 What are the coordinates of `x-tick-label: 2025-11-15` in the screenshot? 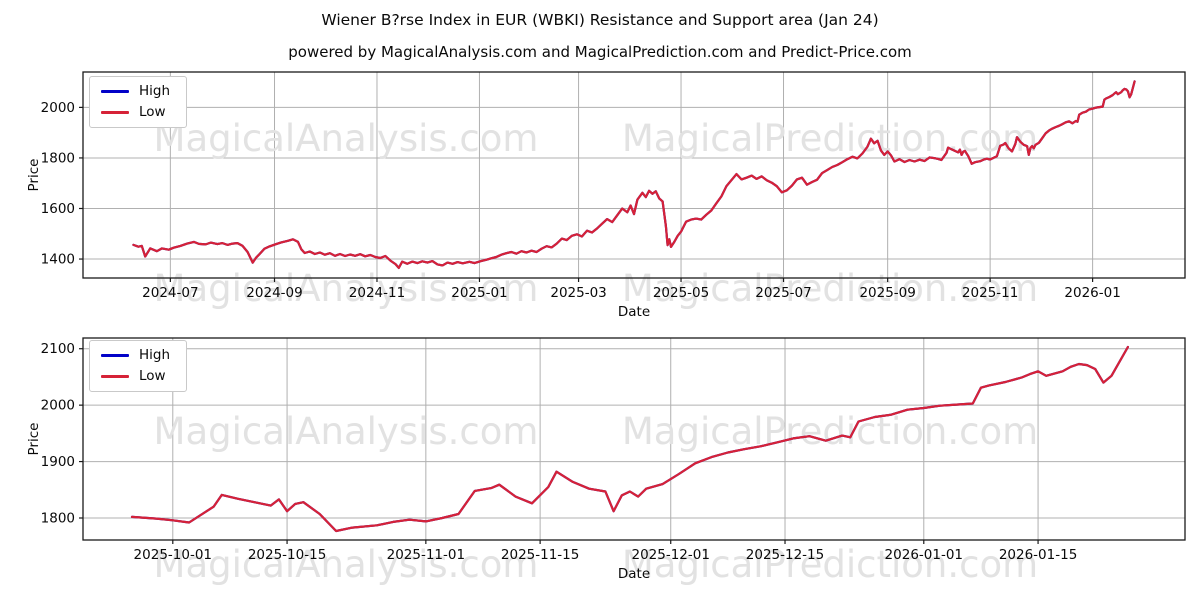 It's located at (540, 555).